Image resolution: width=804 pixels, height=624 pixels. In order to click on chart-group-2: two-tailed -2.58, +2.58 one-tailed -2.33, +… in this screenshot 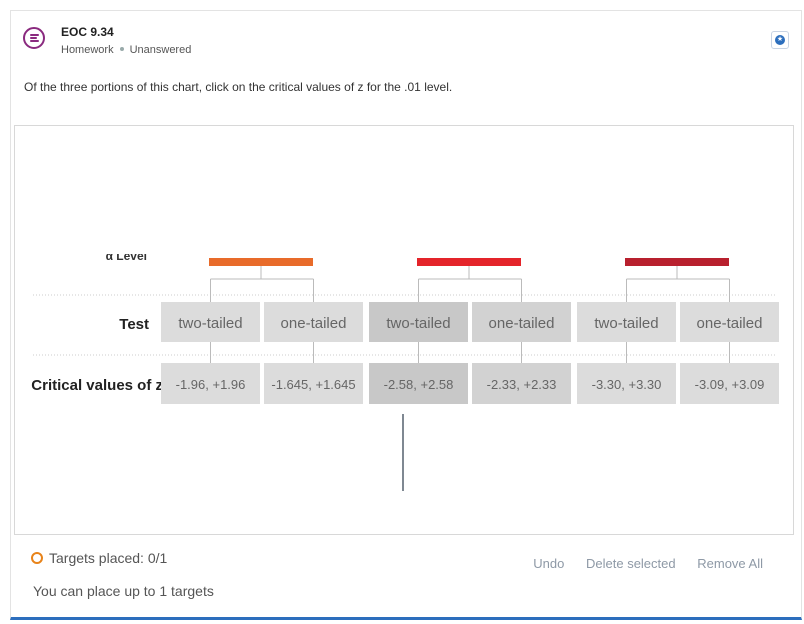, I will do `click(470, 331)`.